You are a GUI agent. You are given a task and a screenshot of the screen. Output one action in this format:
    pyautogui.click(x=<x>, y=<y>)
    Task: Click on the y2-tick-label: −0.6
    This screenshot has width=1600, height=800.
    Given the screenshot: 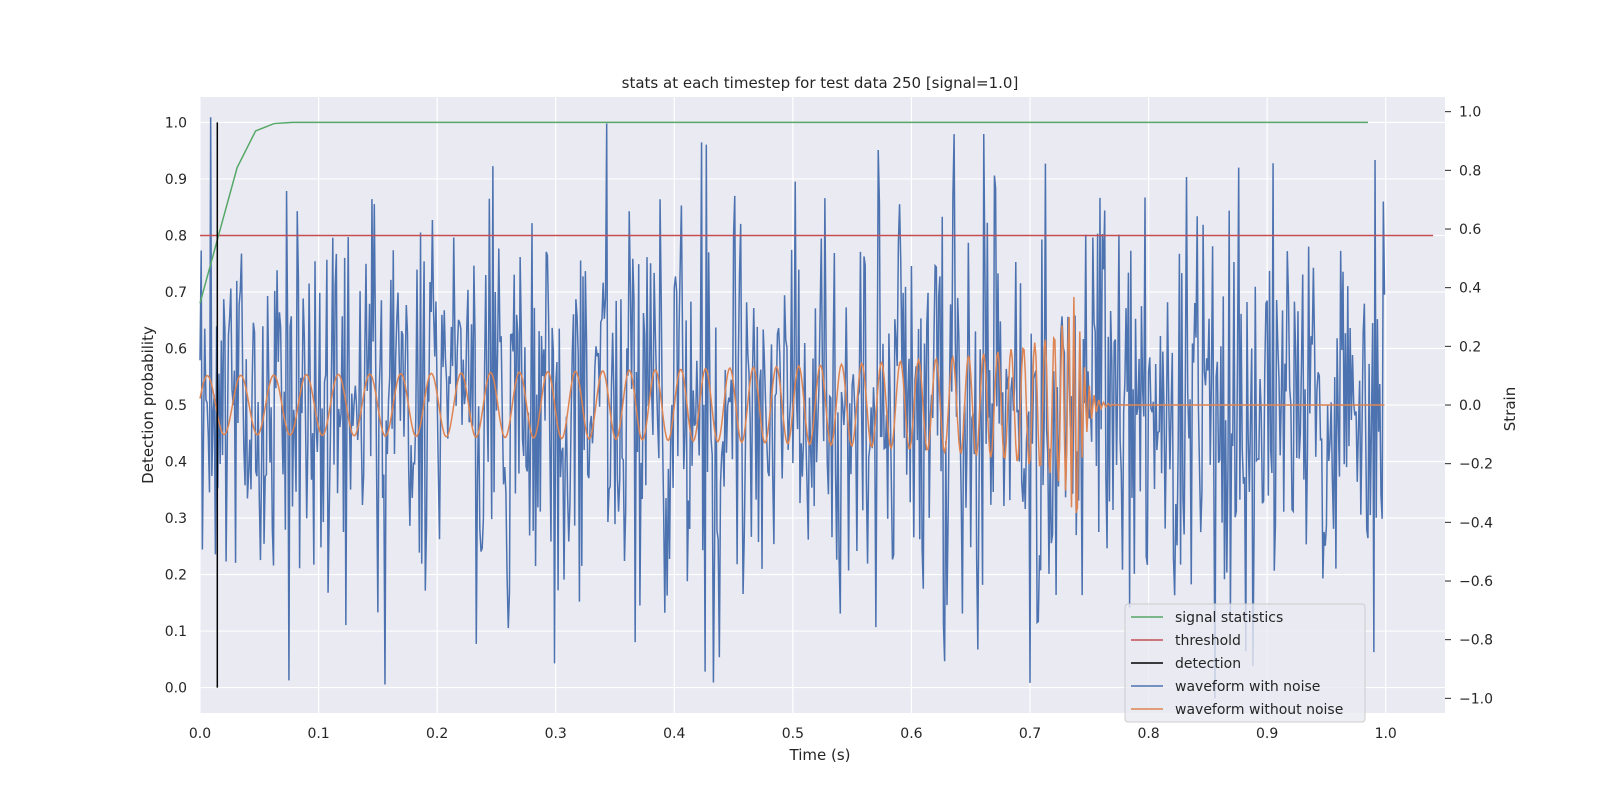 What is the action you would take?
    pyautogui.click(x=1476, y=582)
    